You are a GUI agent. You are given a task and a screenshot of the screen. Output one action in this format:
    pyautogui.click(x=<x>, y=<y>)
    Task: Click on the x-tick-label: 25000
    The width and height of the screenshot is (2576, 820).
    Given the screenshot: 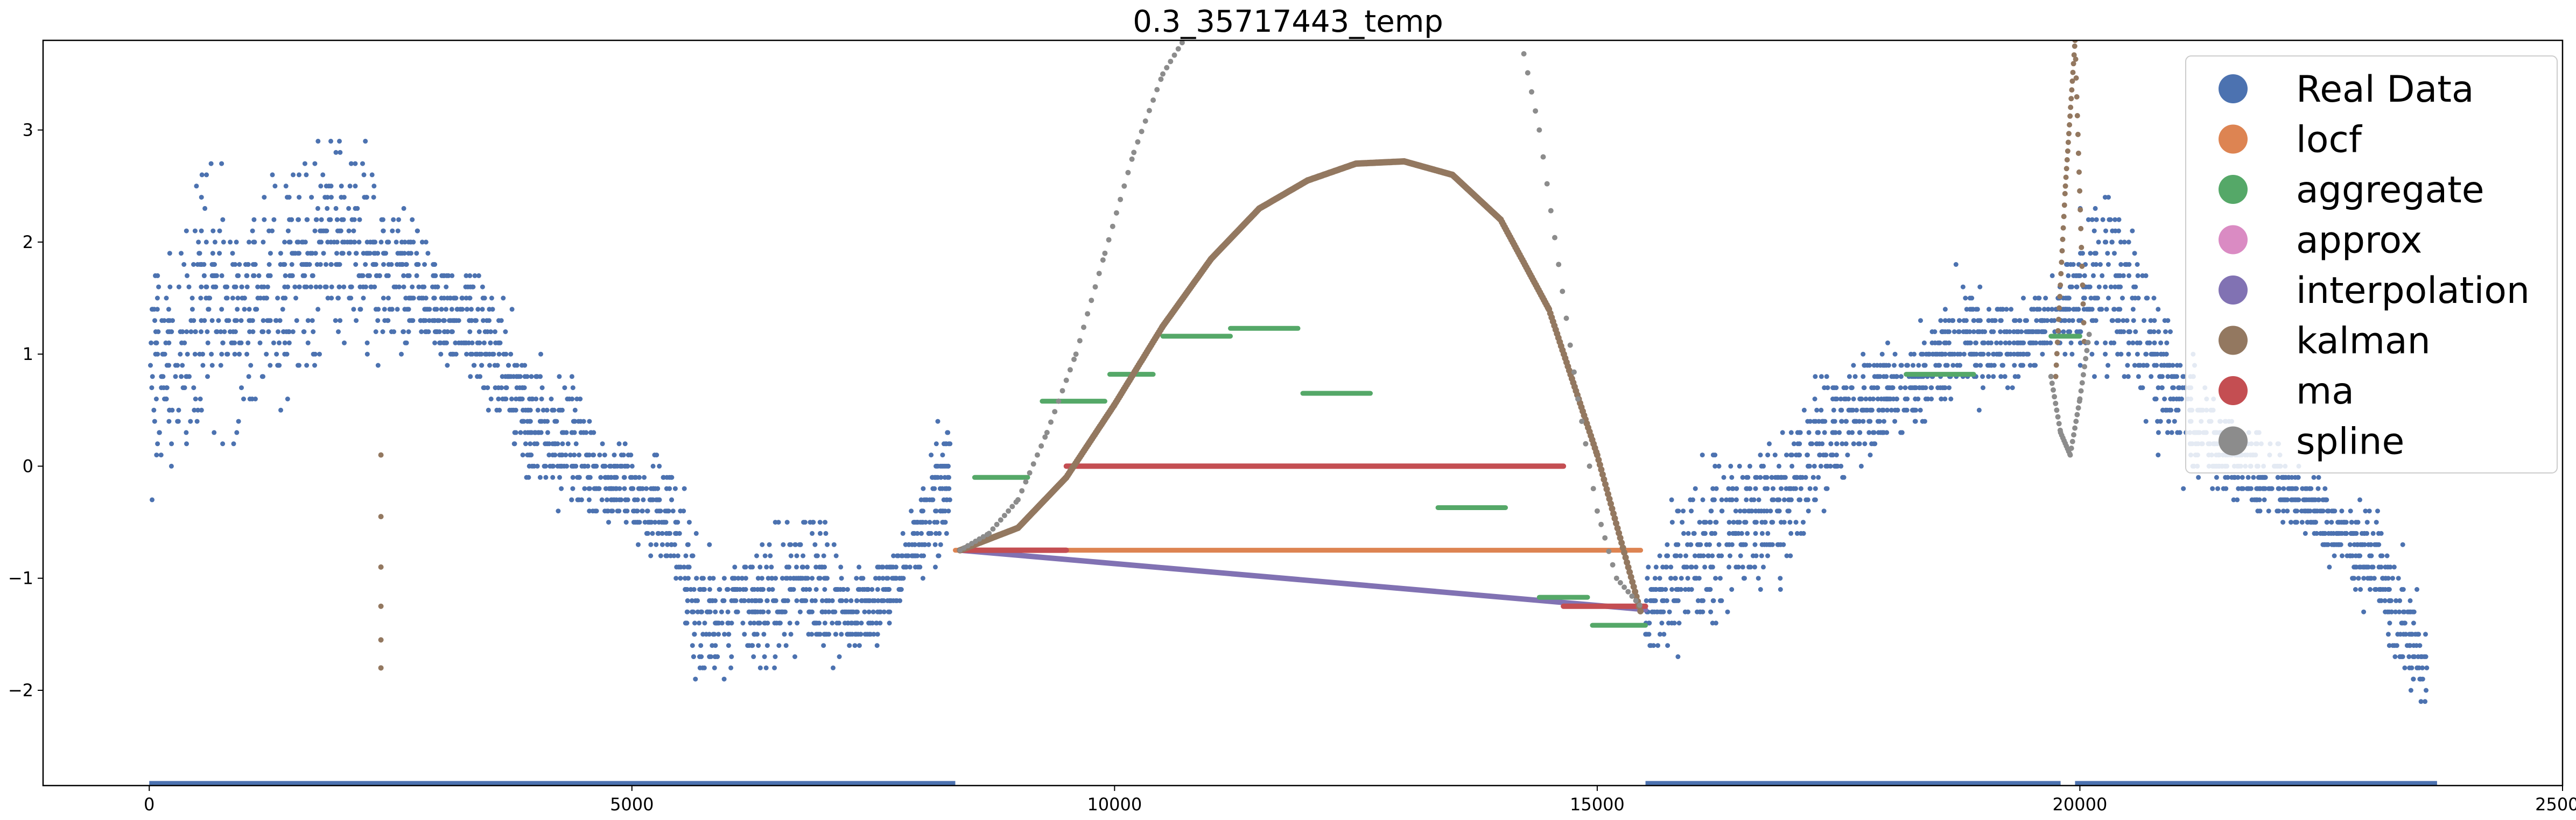 What is the action you would take?
    pyautogui.click(x=2555, y=804)
    